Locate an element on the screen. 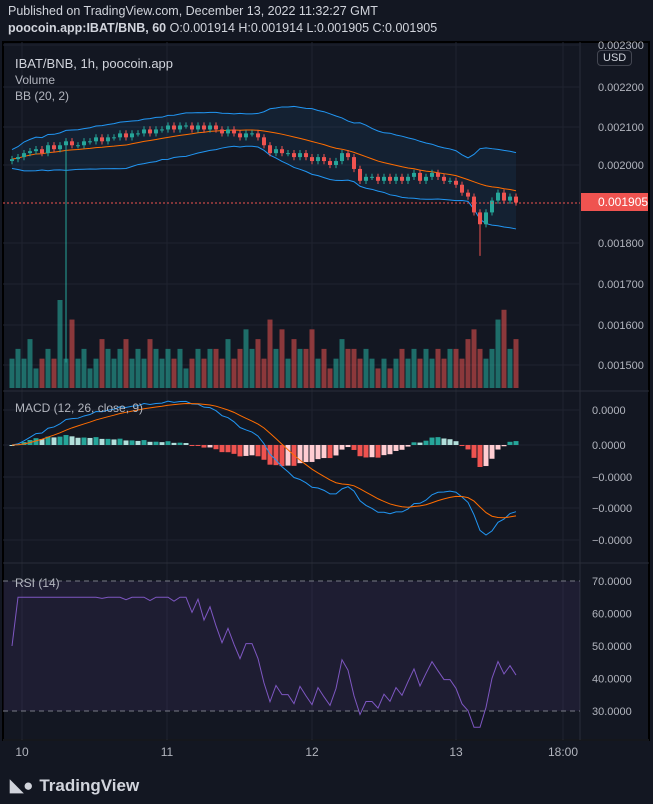  rsi-band is located at coordinates (291, 646).